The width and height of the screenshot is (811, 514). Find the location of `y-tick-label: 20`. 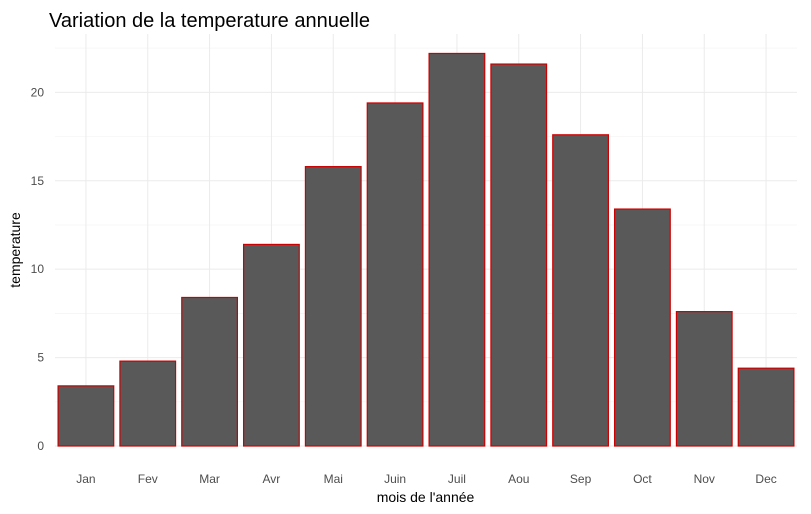

y-tick-label: 20 is located at coordinates (38, 92).